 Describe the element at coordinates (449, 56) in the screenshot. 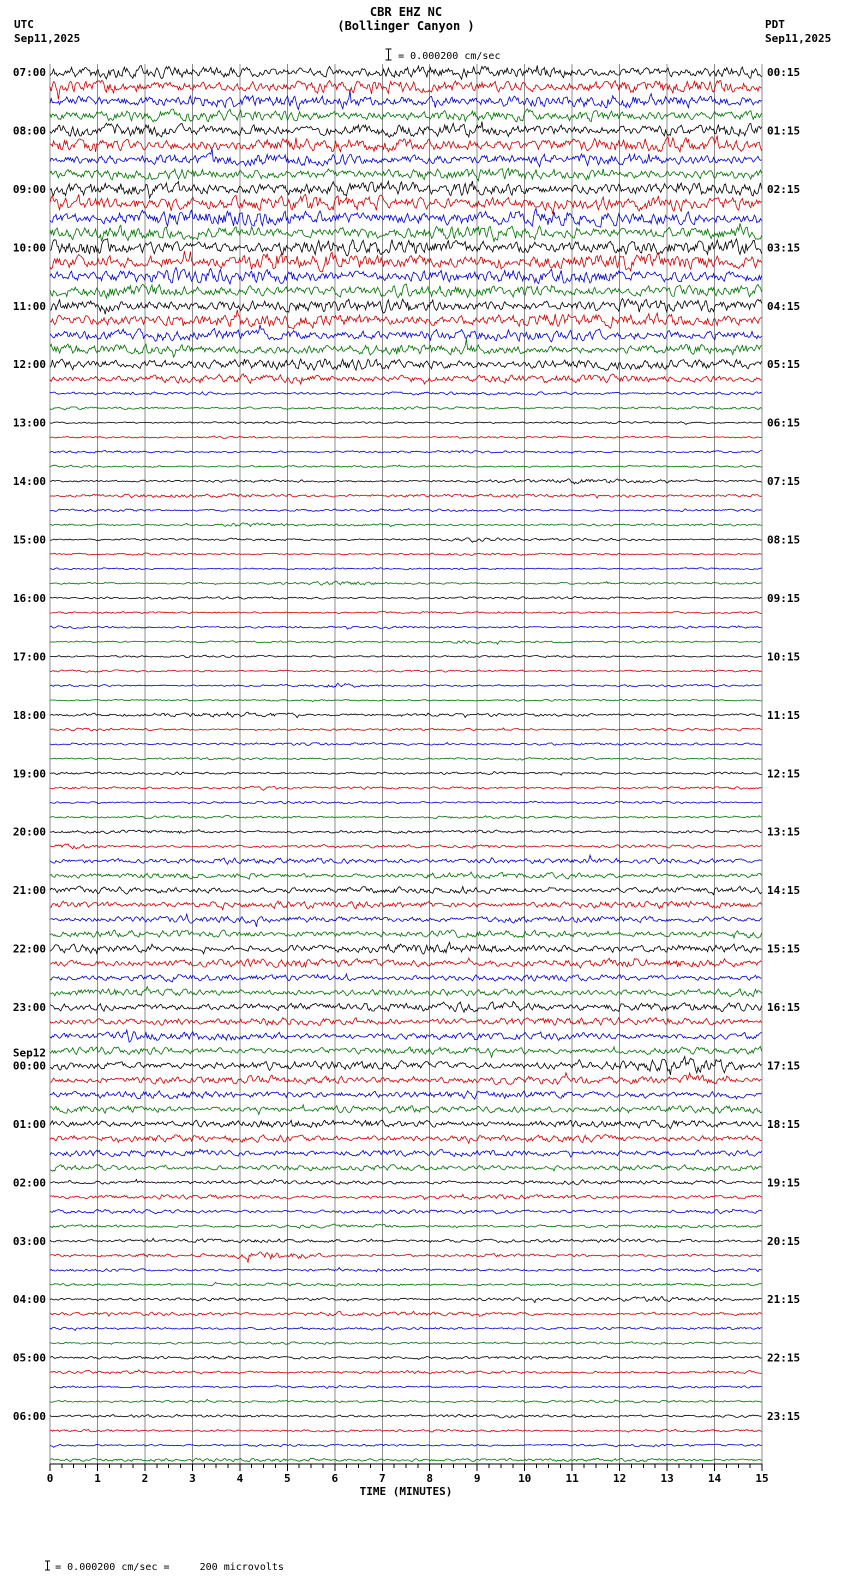

I see `scale-label: = 0.000200 cm/sec` at that location.